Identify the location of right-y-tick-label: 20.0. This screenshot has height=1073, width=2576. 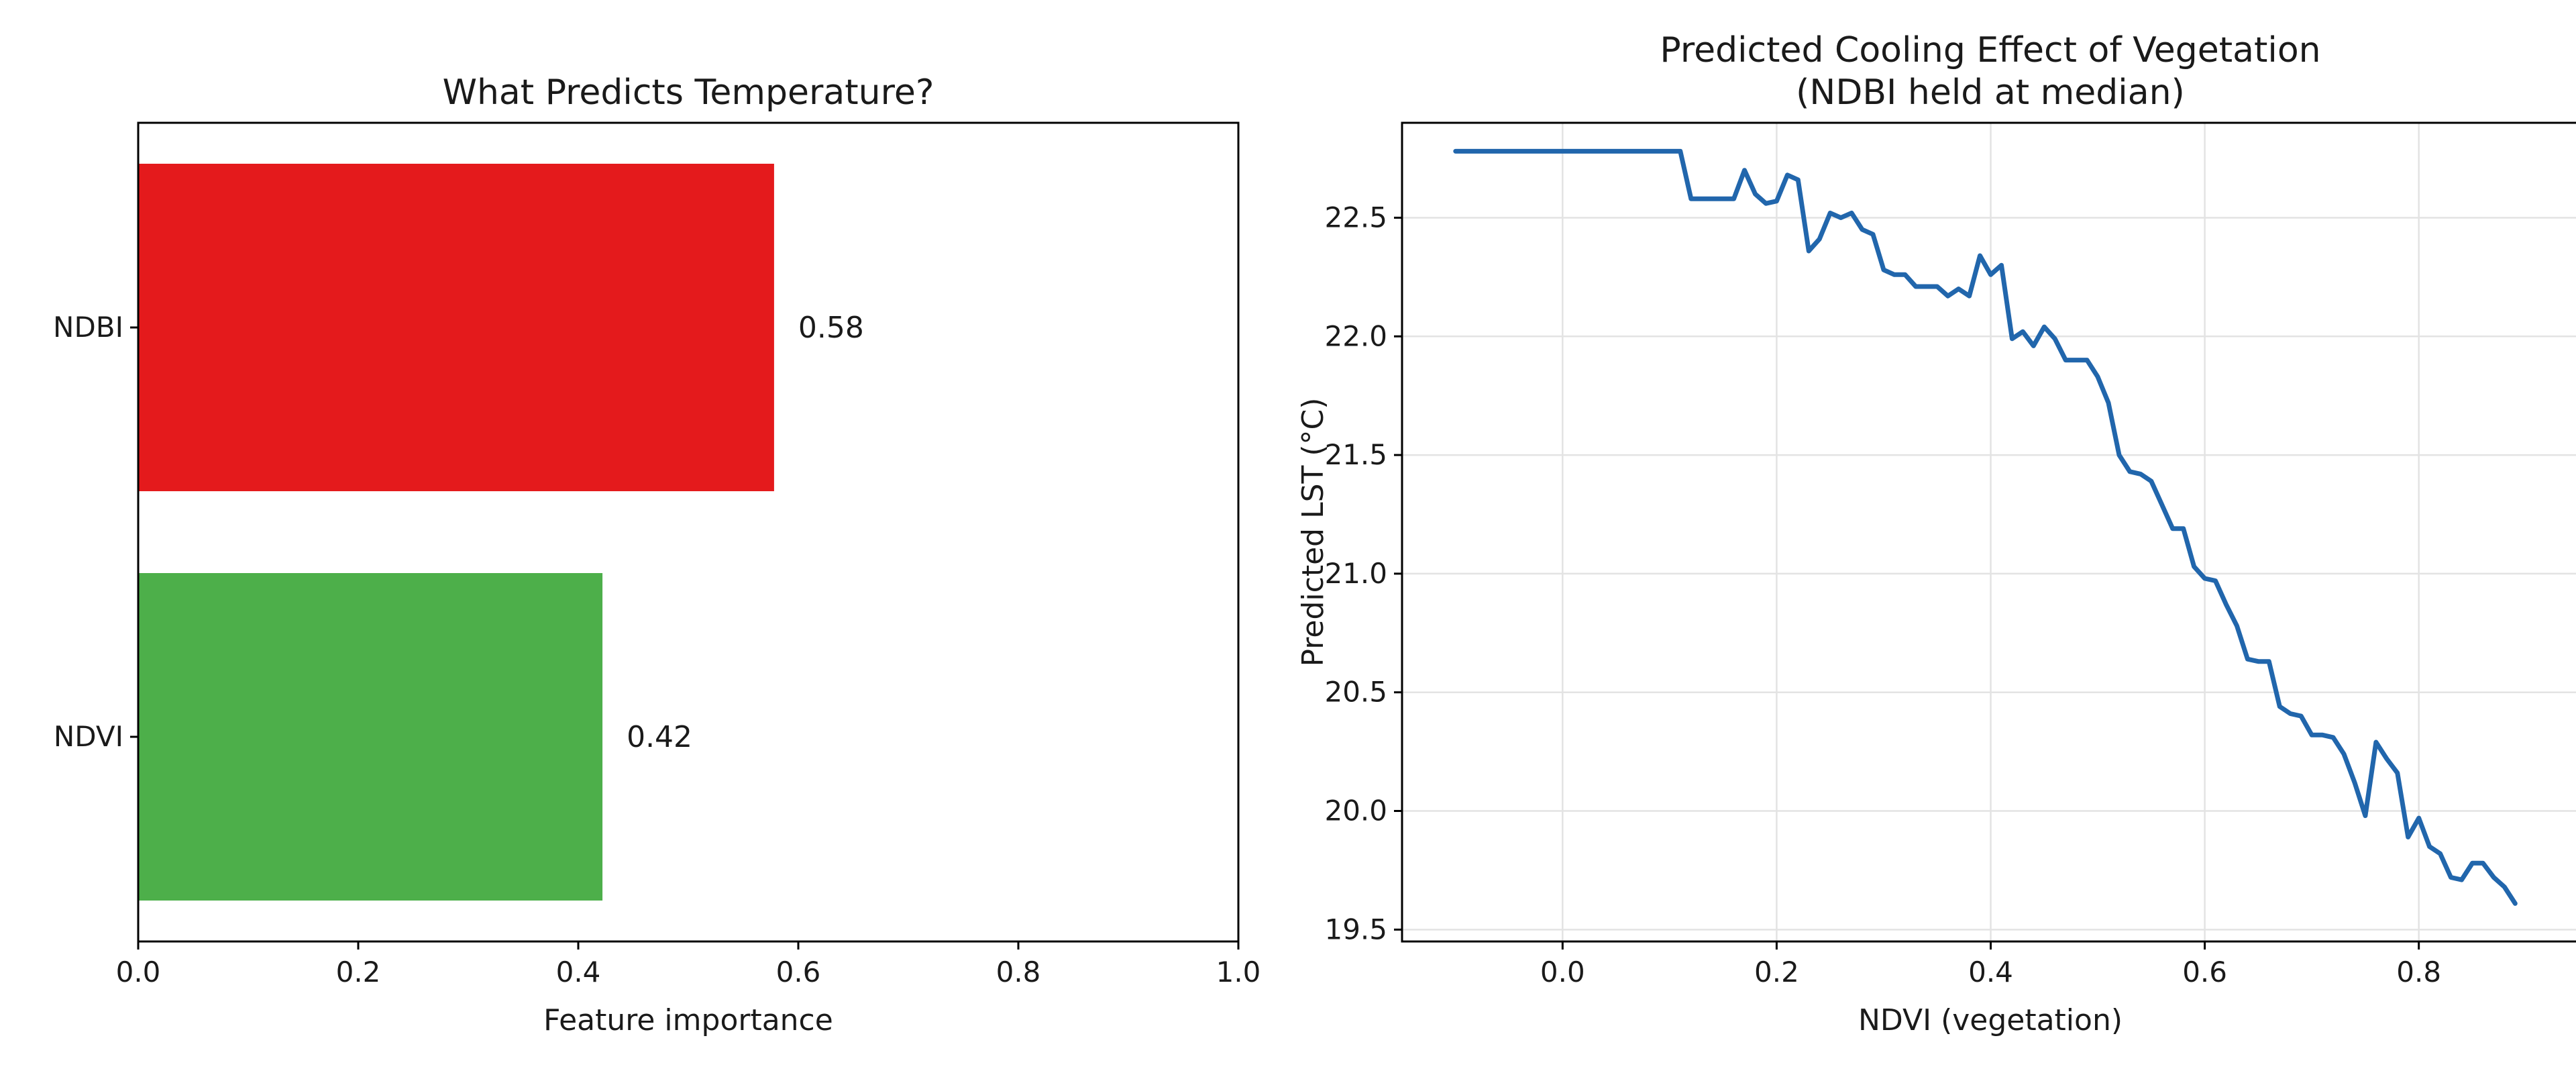
(1355, 811).